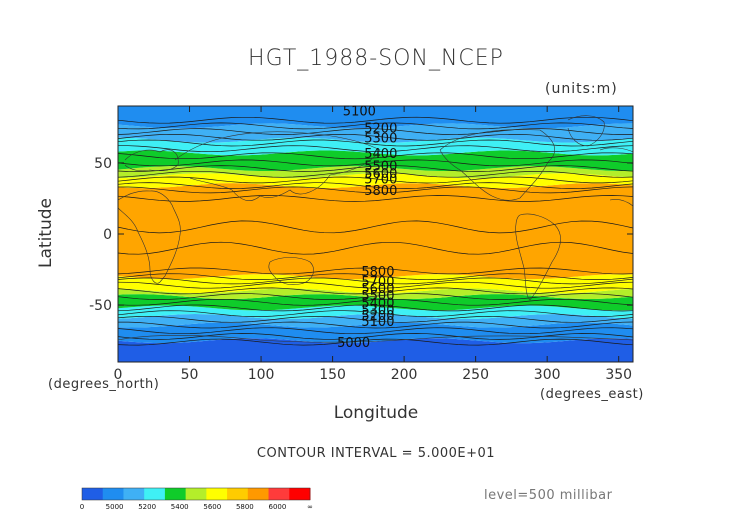 This screenshot has height=532, width=752. Describe the element at coordinates (586, 131) in the screenshot. I see `coastline-greenland` at that location.